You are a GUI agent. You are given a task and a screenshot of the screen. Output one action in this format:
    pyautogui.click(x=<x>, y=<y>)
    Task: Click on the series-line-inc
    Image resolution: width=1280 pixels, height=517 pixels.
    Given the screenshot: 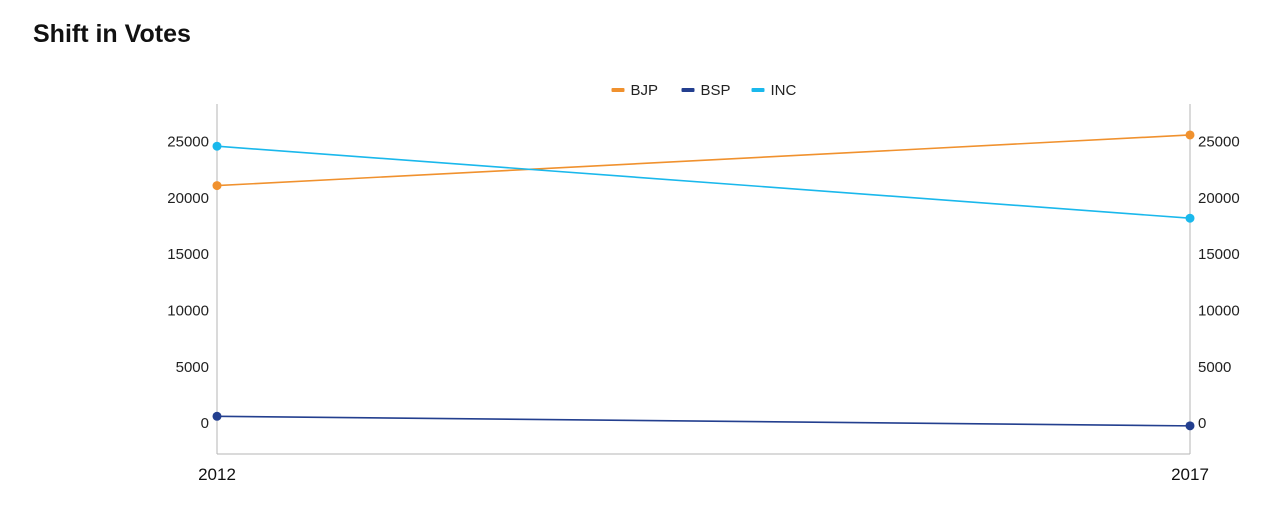 What is the action you would take?
    pyautogui.click(x=703, y=182)
    